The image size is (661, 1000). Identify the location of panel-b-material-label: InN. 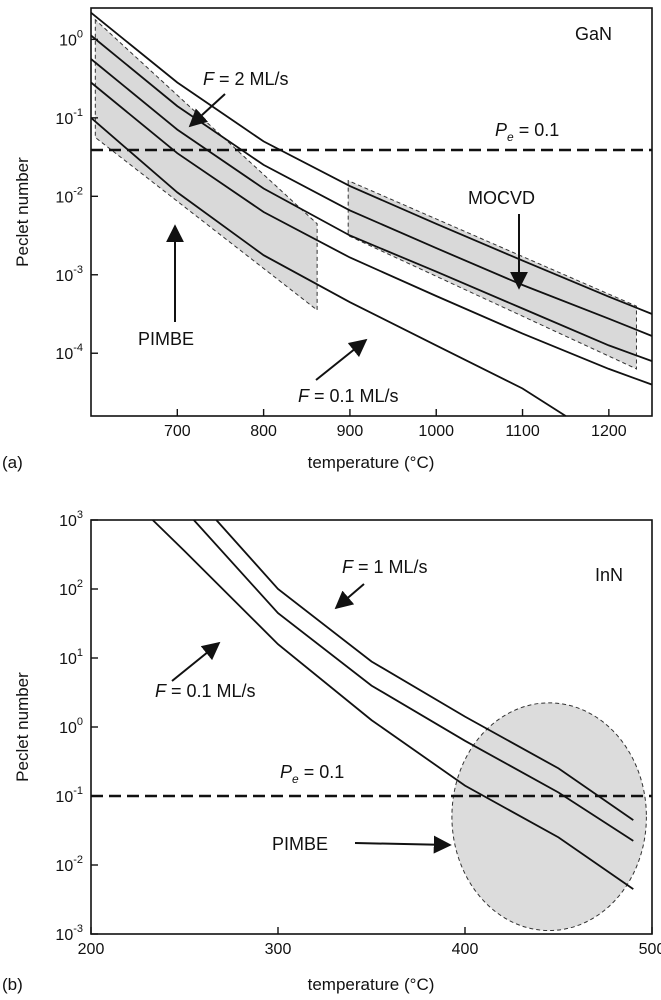
(609, 575).